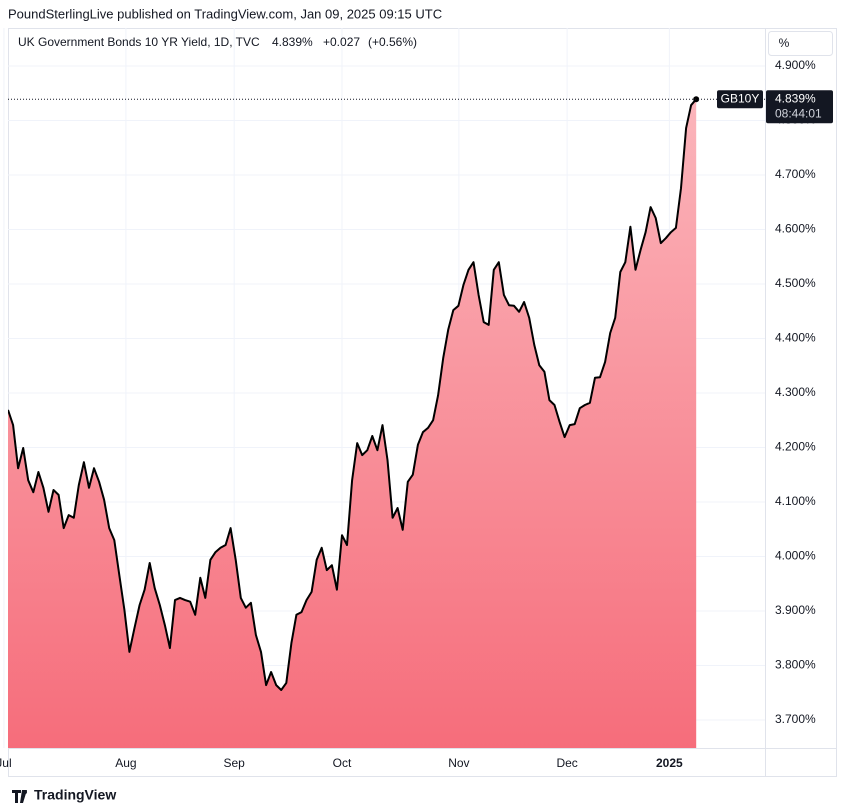  Describe the element at coordinates (669, 763) in the screenshot. I see `x-tick-label: 2025` at that location.